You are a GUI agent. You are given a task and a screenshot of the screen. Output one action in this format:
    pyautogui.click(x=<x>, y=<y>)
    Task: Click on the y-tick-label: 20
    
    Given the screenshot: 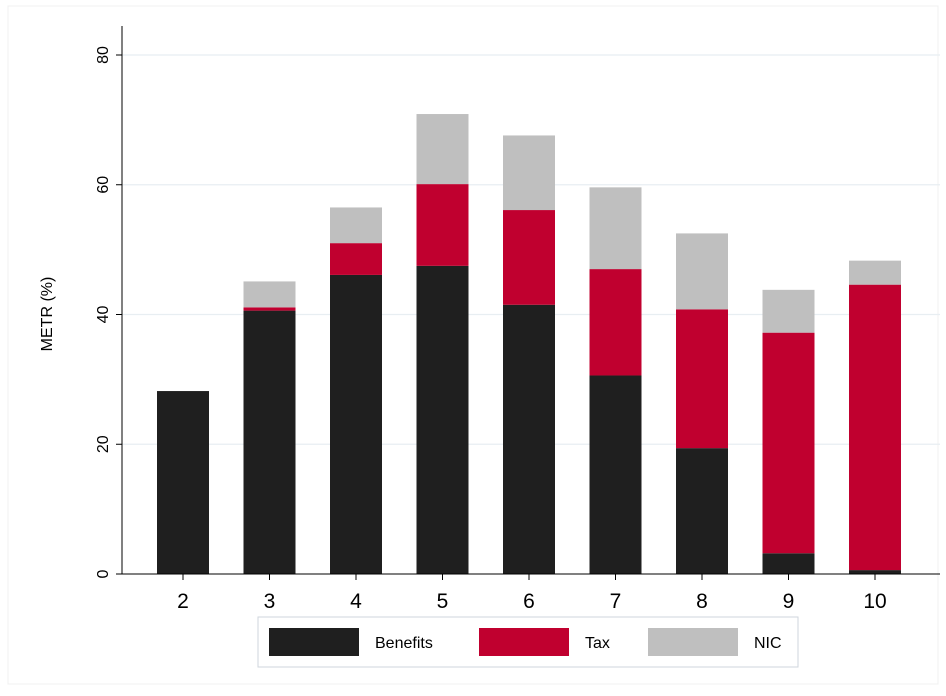 What is the action you would take?
    pyautogui.click(x=103, y=444)
    